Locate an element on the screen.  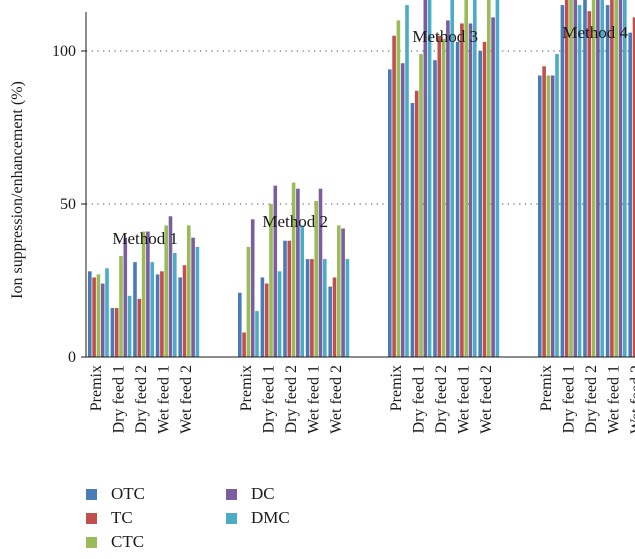
y-axis-title: Ion suppression/enhancement (%) is located at coordinates (17, 190).